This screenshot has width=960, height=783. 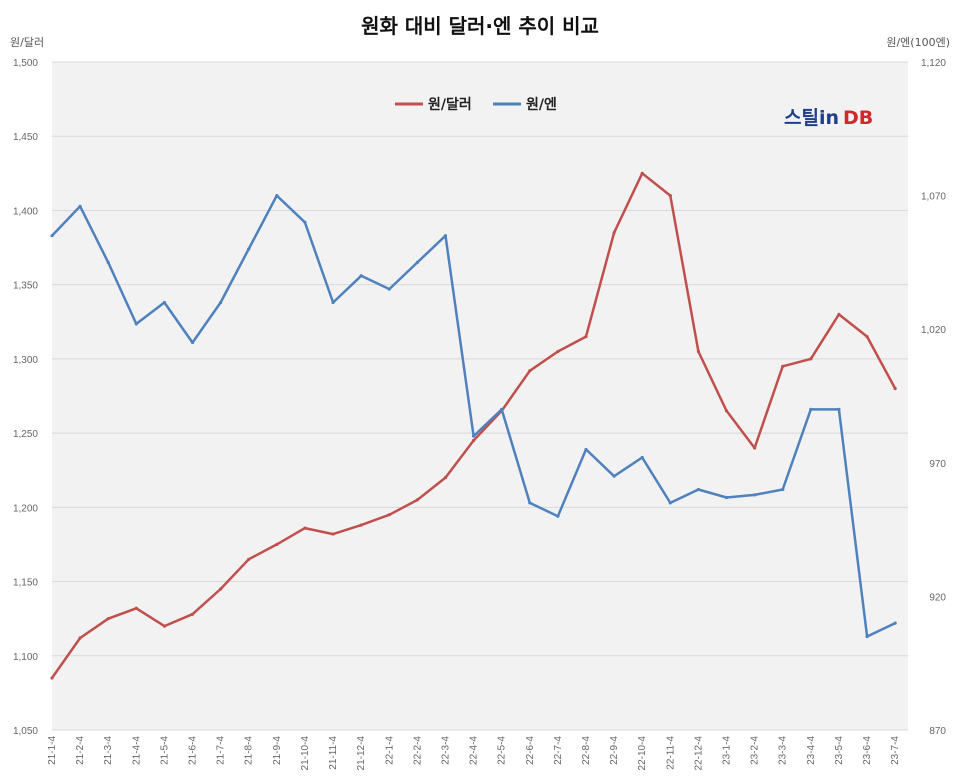 What do you see at coordinates (305, 753) in the screenshot?
I see `x-tick-label: 21-10-4` at bounding box center [305, 753].